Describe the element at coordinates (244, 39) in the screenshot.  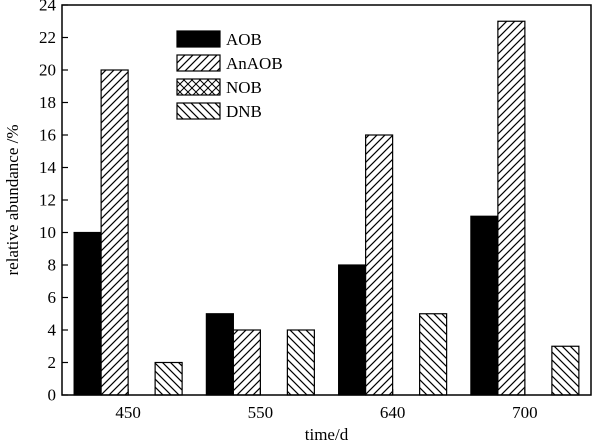
I see `legend-label-aob: AOB` at that location.